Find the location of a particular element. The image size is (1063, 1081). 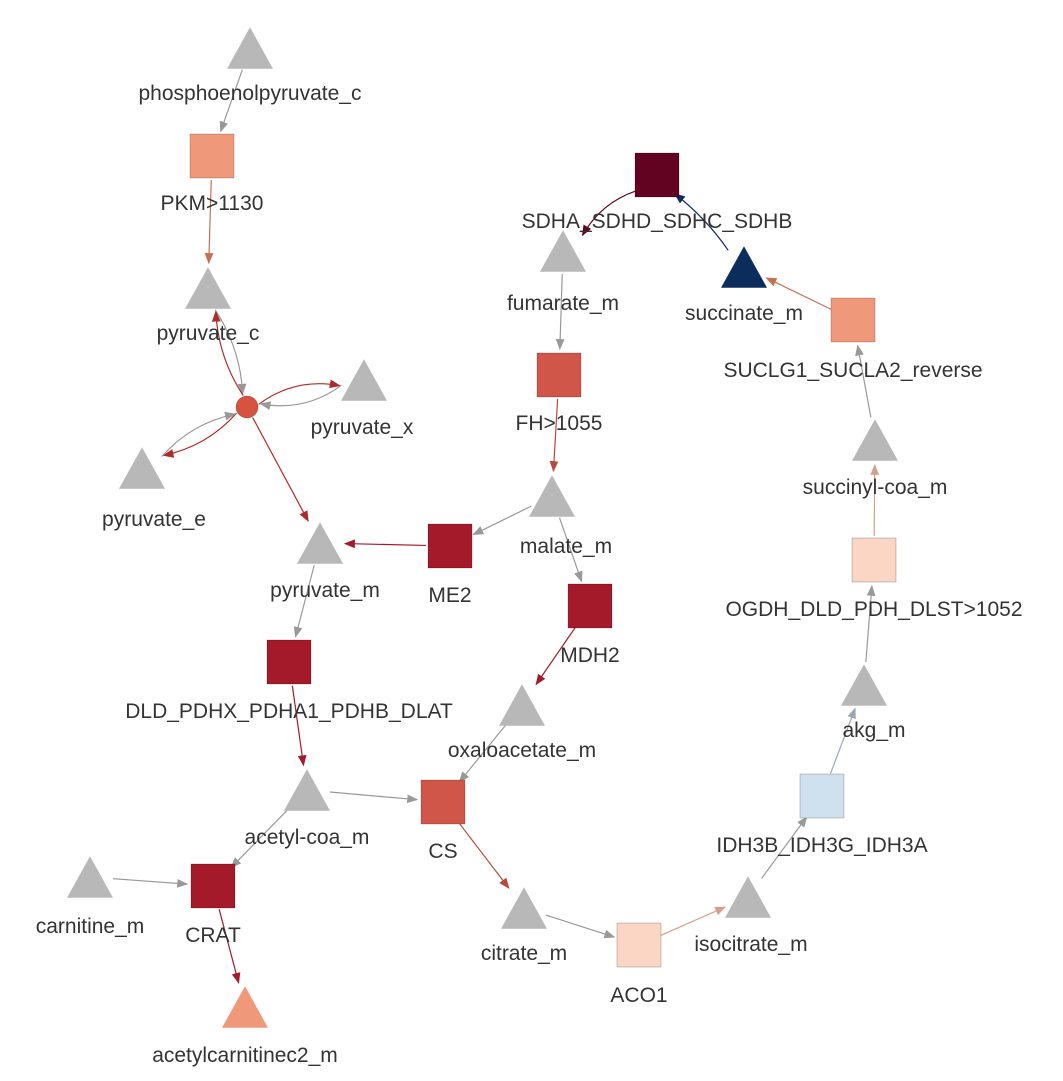

edge-isocitrate_m-to-IDH3 is located at coordinates (784, 847).